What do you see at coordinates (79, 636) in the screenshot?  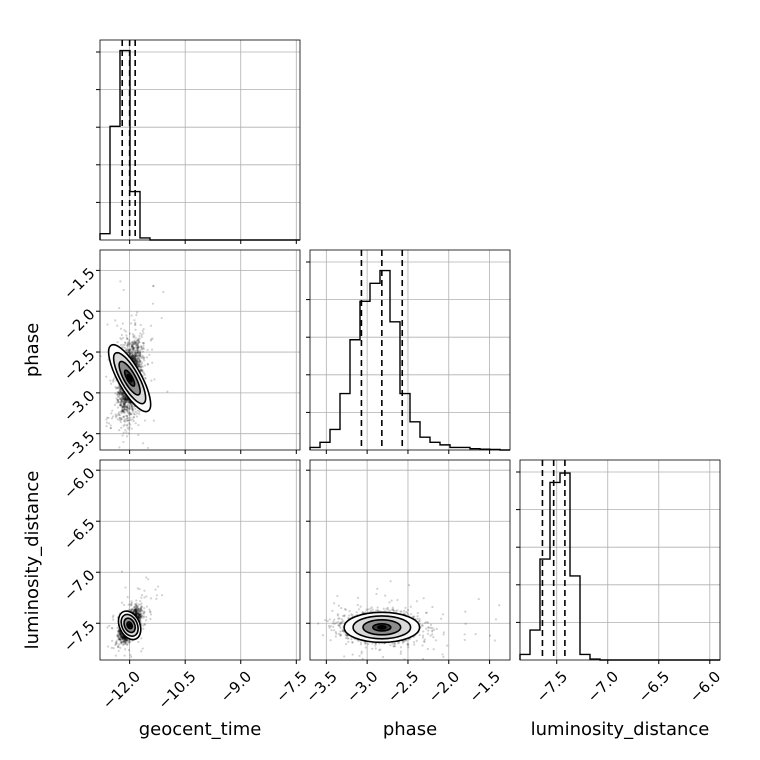 I see `y-tick-label-luminosity-distance-0: −7.5` at bounding box center [79, 636].